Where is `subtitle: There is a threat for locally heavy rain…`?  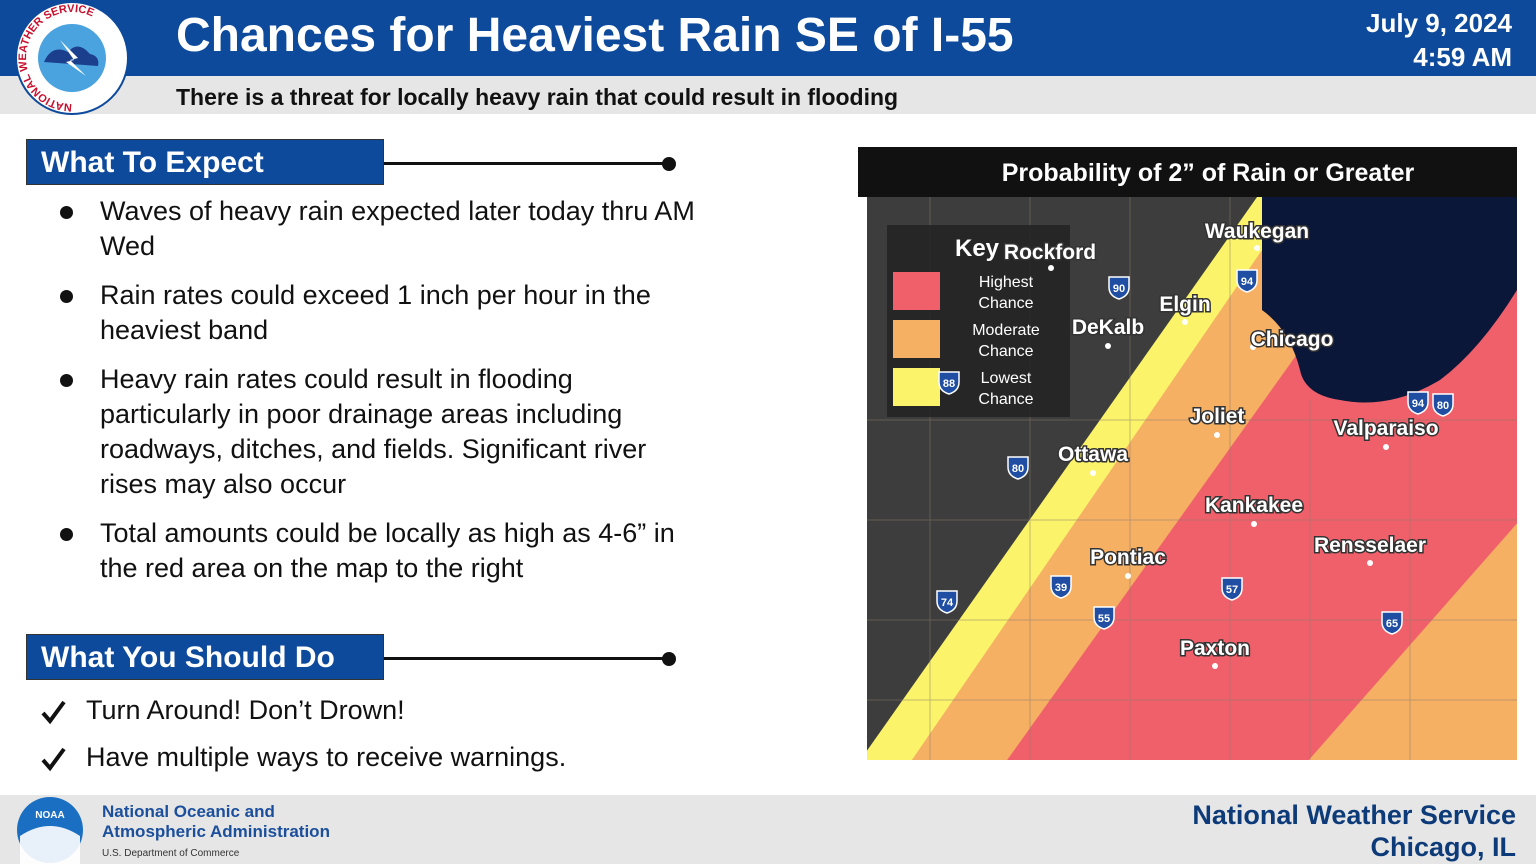 subtitle: There is a threat for locally heavy rain… is located at coordinates (537, 97).